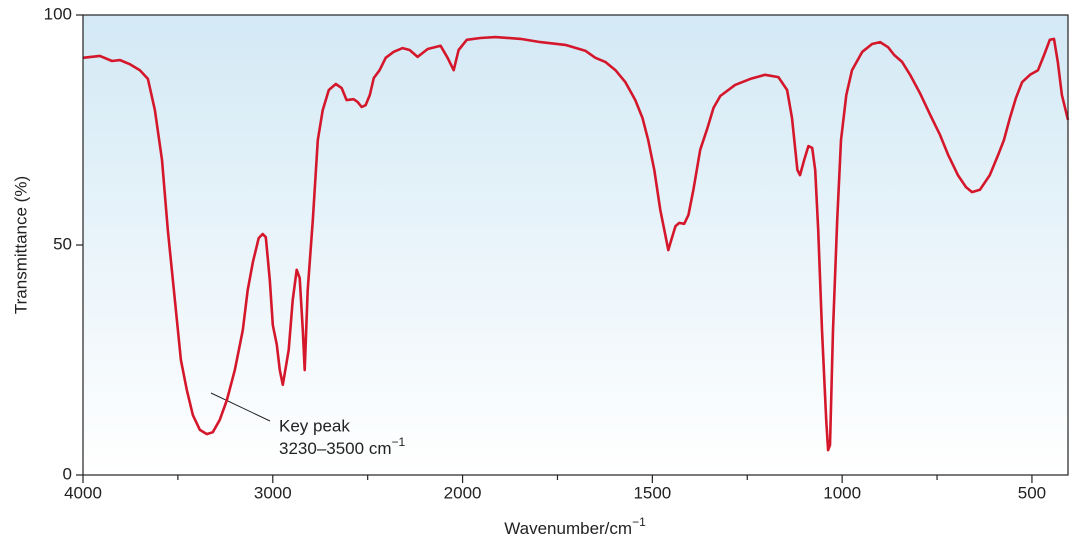 This screenshot has width=1072, height=547. What do you see at coordinates (67, 473) in the screenshot?
I see `y-tick-label: 0` at bounding box center [67, 473].